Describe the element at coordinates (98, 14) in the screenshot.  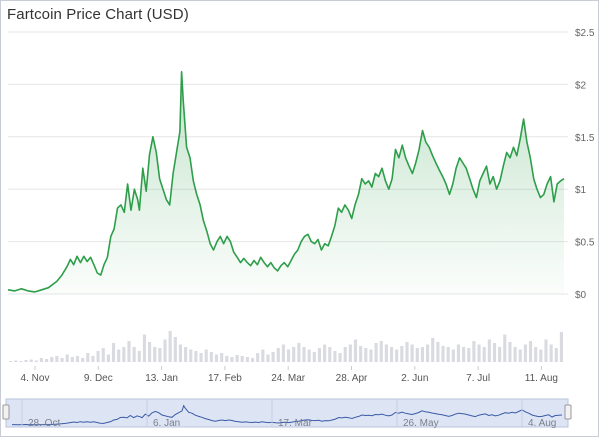
I see `chart-title: Fartcoin Price Chart (USD)` at that location.